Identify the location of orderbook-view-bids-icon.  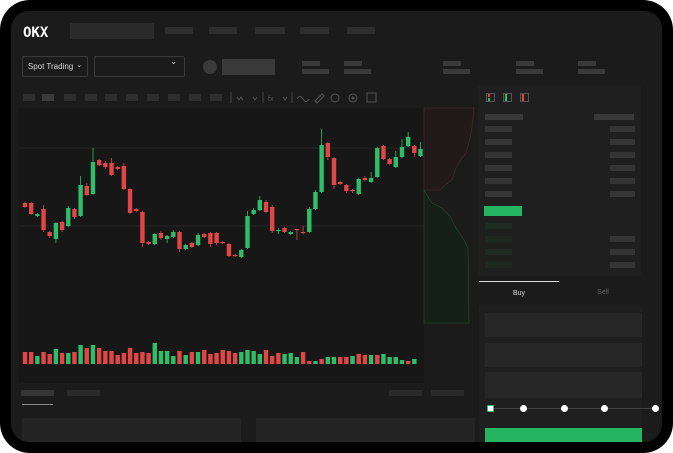
(507, 97).